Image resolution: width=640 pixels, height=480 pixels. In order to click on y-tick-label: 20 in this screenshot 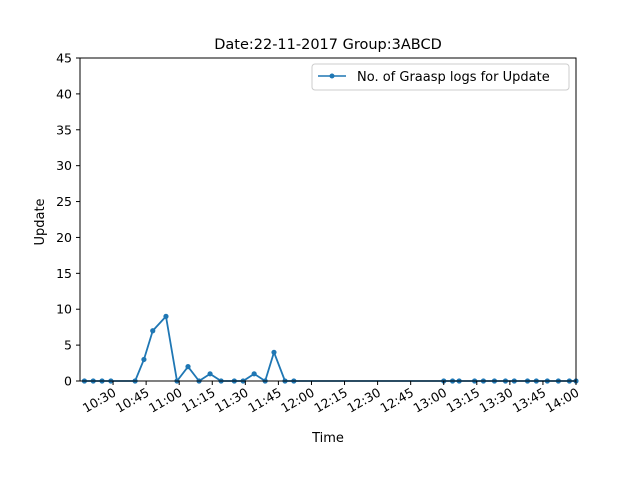, I will do `click(64, 237)`.